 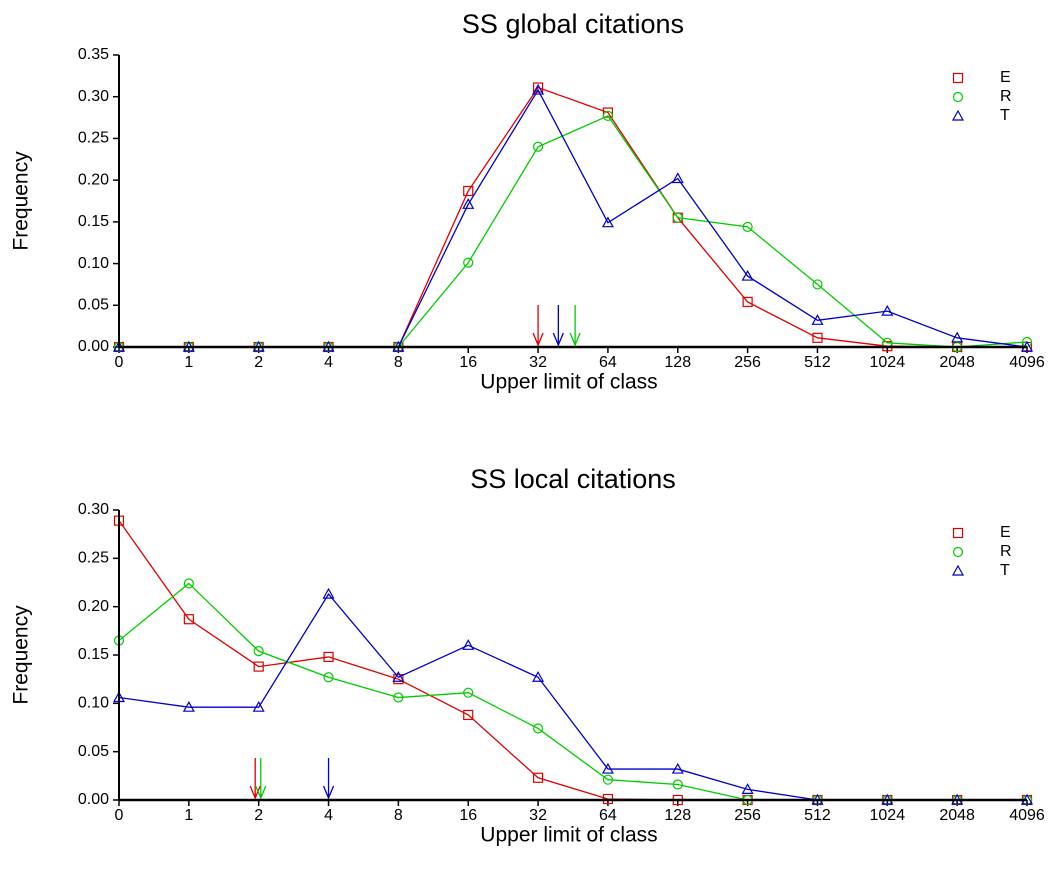 I want to click on x-tick-label: 16, so click(x=468, y=815).